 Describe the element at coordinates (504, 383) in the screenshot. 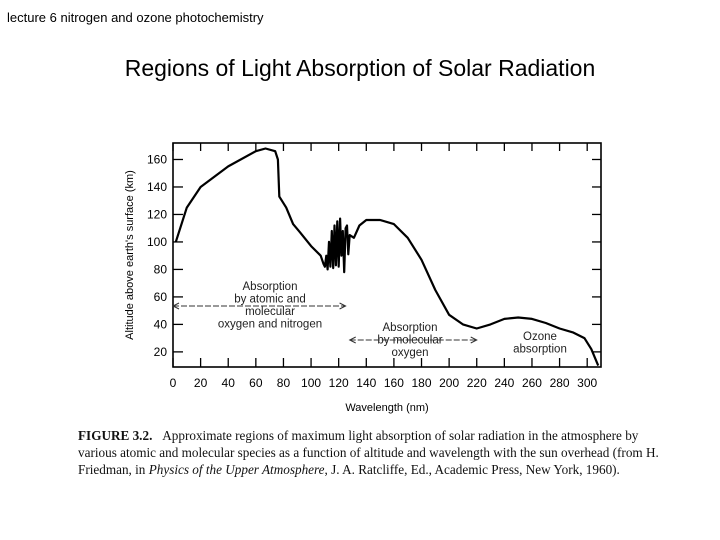

I see `x-tick-label: 240` at that location.